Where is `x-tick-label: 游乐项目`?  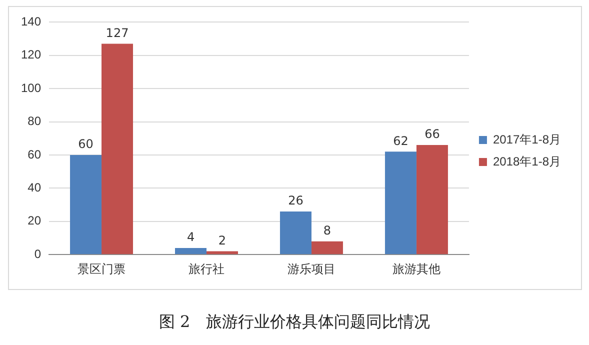 x-tick-label: 游乐项目 is located at coordinates (311, 269).